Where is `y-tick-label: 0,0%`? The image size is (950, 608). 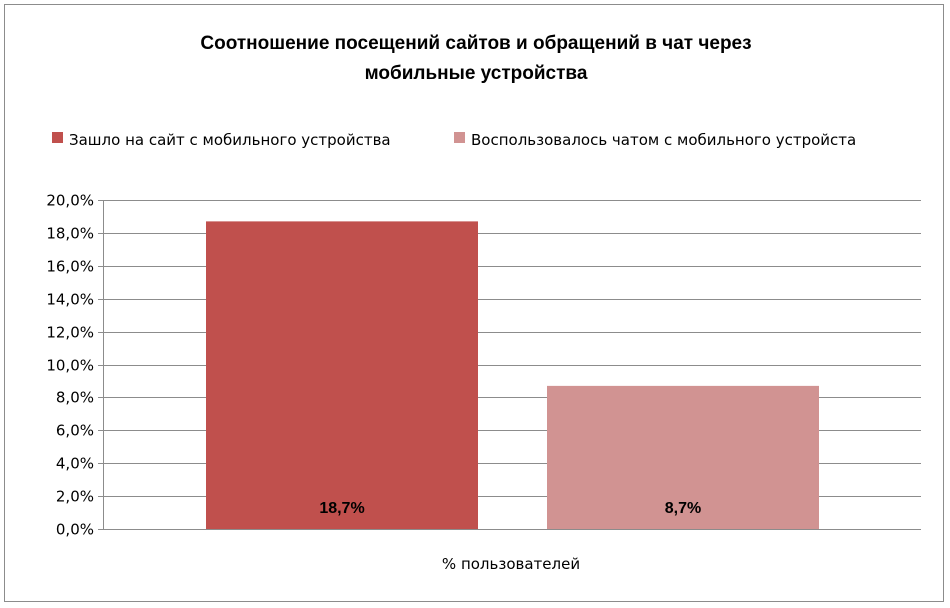
y-tick-label: 0,0% is located at coordinates (75, 530).